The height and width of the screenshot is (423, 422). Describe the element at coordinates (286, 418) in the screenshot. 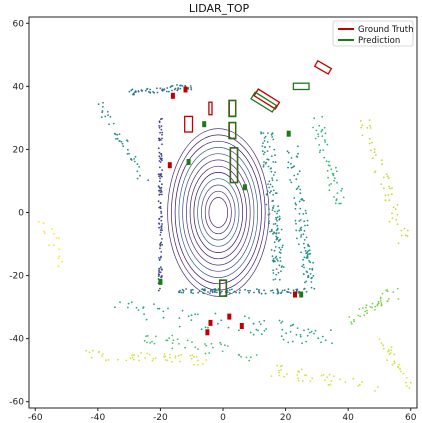

I see `x-tick-label: 20` at that location.